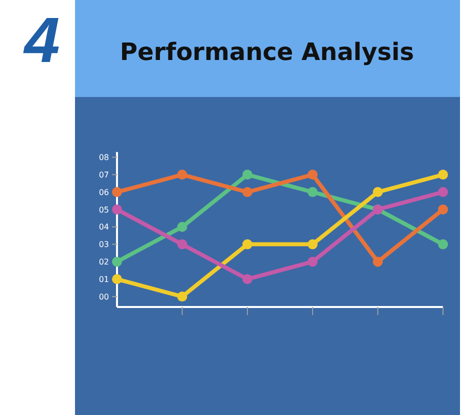 This screenshot has width=463, height=415. What do you see at coordinates (103, 175) in the screenshot?
I see `y-tick-label: 07` at bounding box center [103, 175].